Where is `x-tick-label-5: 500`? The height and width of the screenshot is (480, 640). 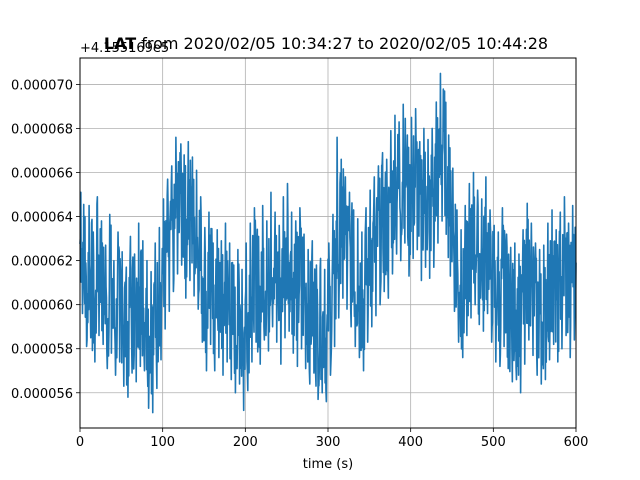
x-tick-label-5: 500 is located at coordinates (493, 442).